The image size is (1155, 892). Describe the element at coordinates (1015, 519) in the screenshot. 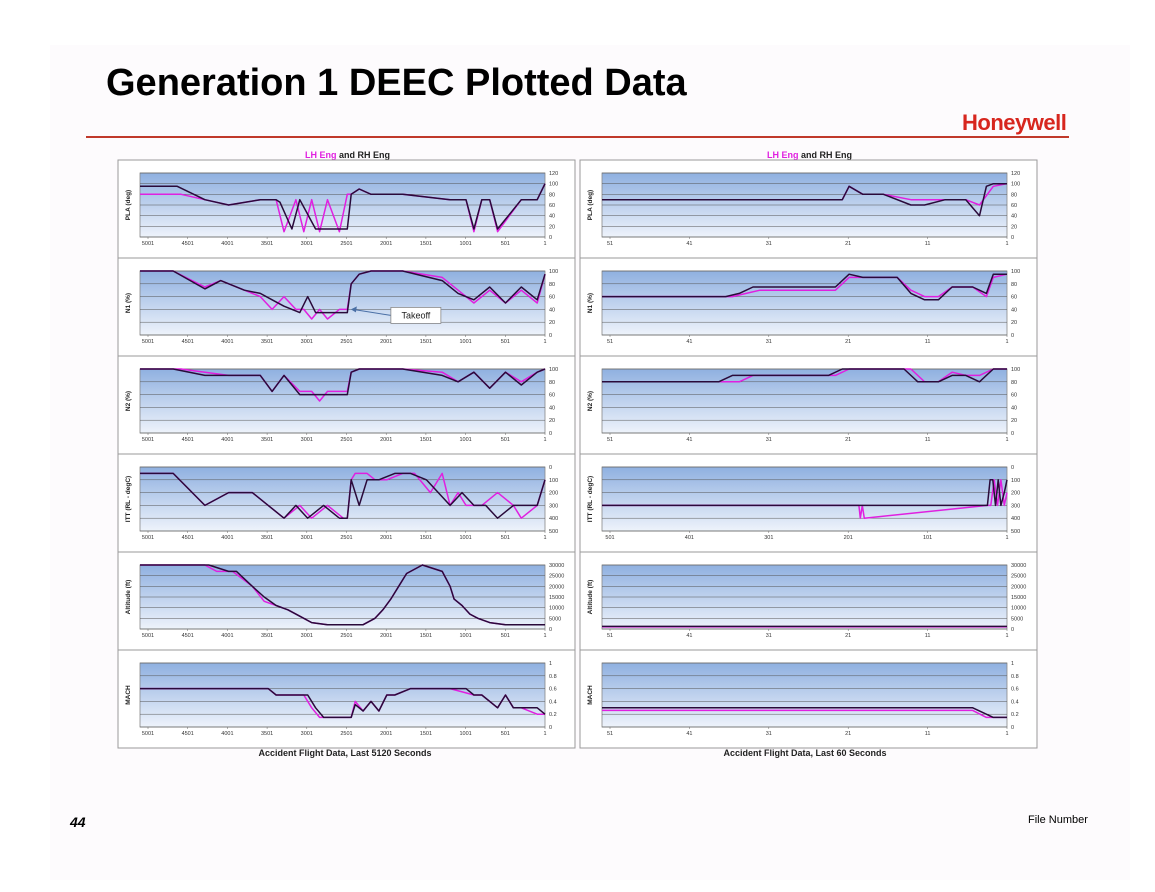

I see `y-tick-label: 400` at that location.